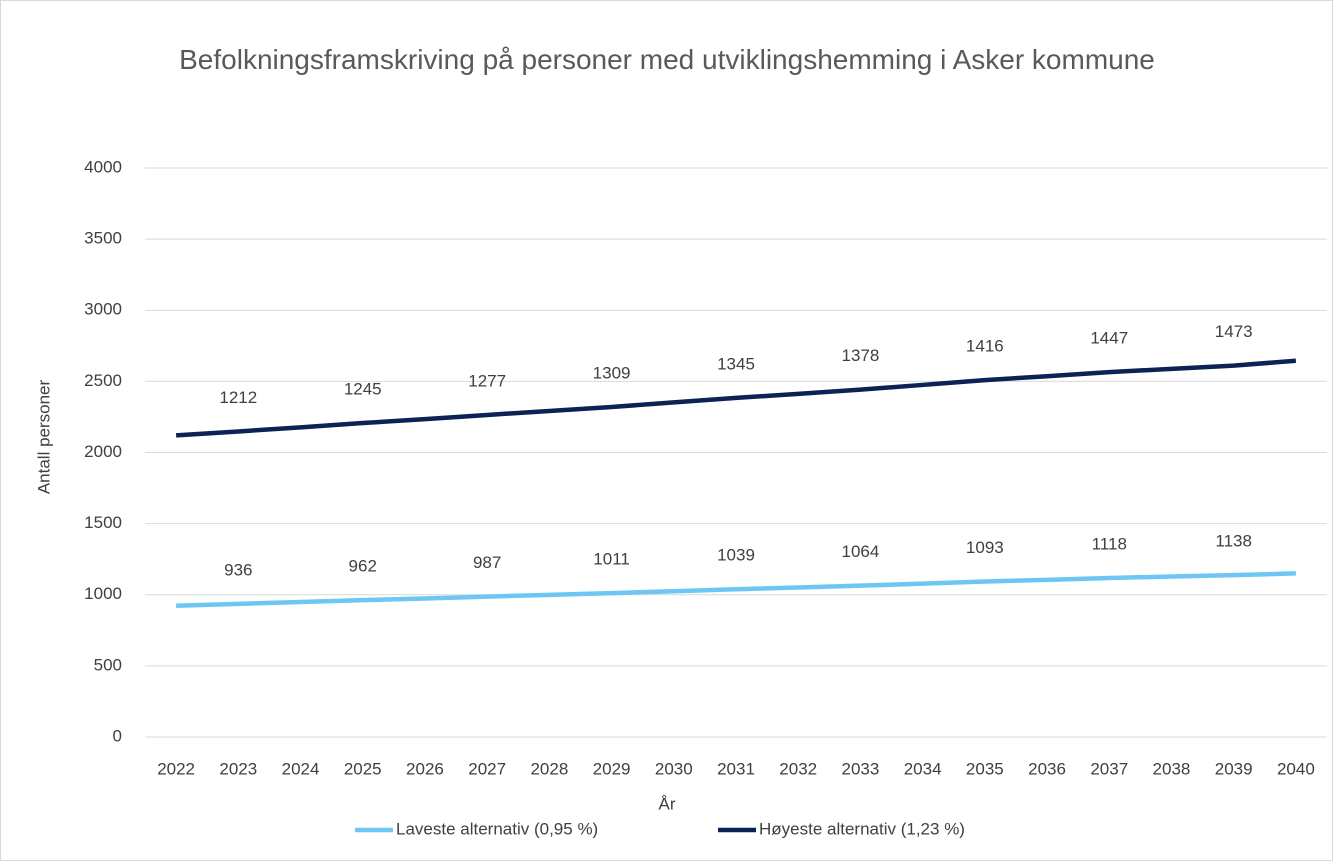 Image resolution: width=1333 pixels, height=861 pixels. What do you see at coordinates (1234, 331) in the screenshot?
I see `data-label: 1473` at bounding box center [1234, 331].